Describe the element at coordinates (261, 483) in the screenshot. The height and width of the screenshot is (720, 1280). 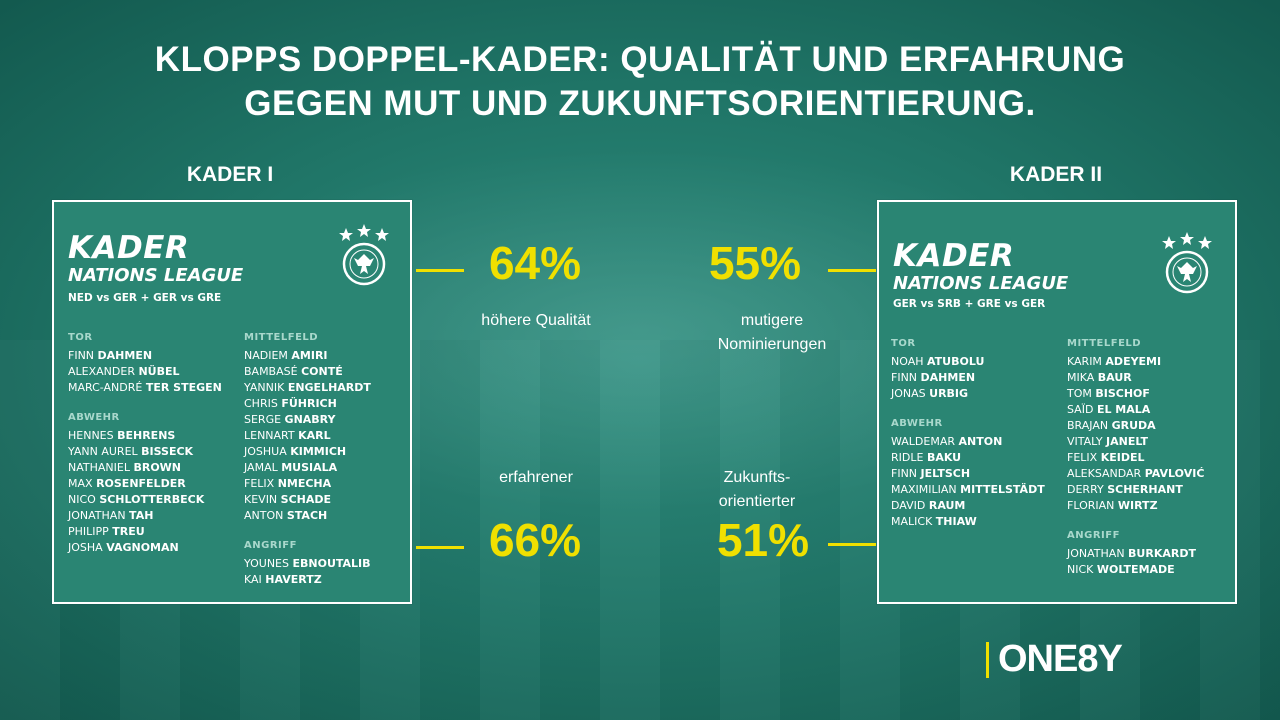
I see `player-first-name: FELIX` at that location.